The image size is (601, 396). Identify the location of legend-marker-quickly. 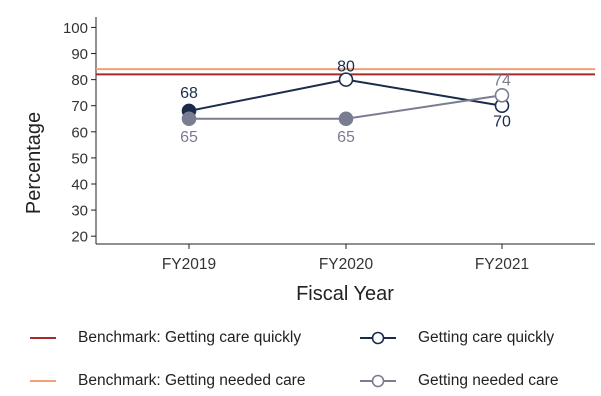
(378, 338).